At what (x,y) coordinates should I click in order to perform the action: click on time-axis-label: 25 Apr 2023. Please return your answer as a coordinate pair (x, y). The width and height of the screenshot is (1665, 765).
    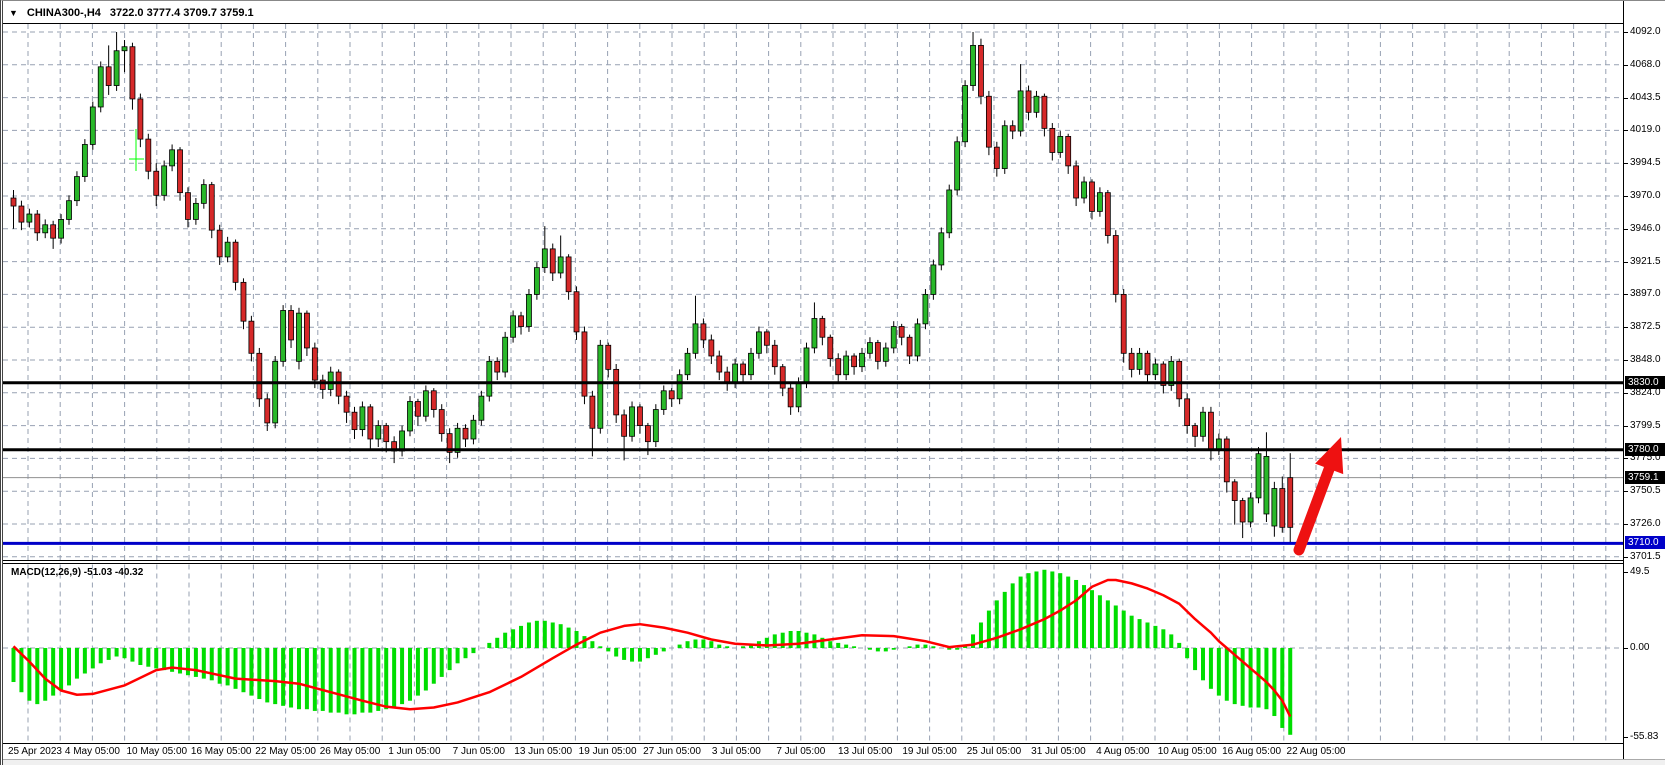
    Looking at the image, I should click on (35, 751).